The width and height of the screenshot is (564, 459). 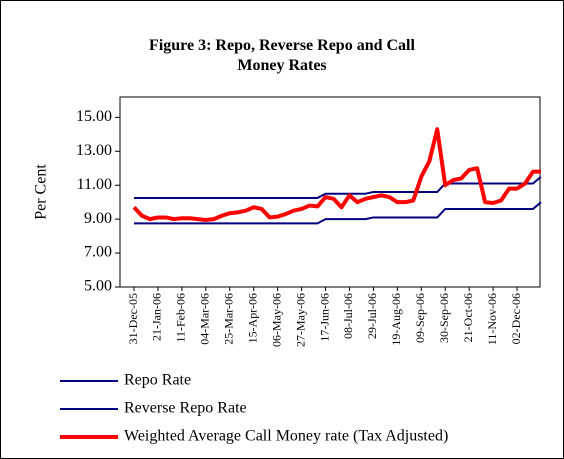 I want to click on x-tick-label: 15-Apr-06, so click(x=252, y=318).